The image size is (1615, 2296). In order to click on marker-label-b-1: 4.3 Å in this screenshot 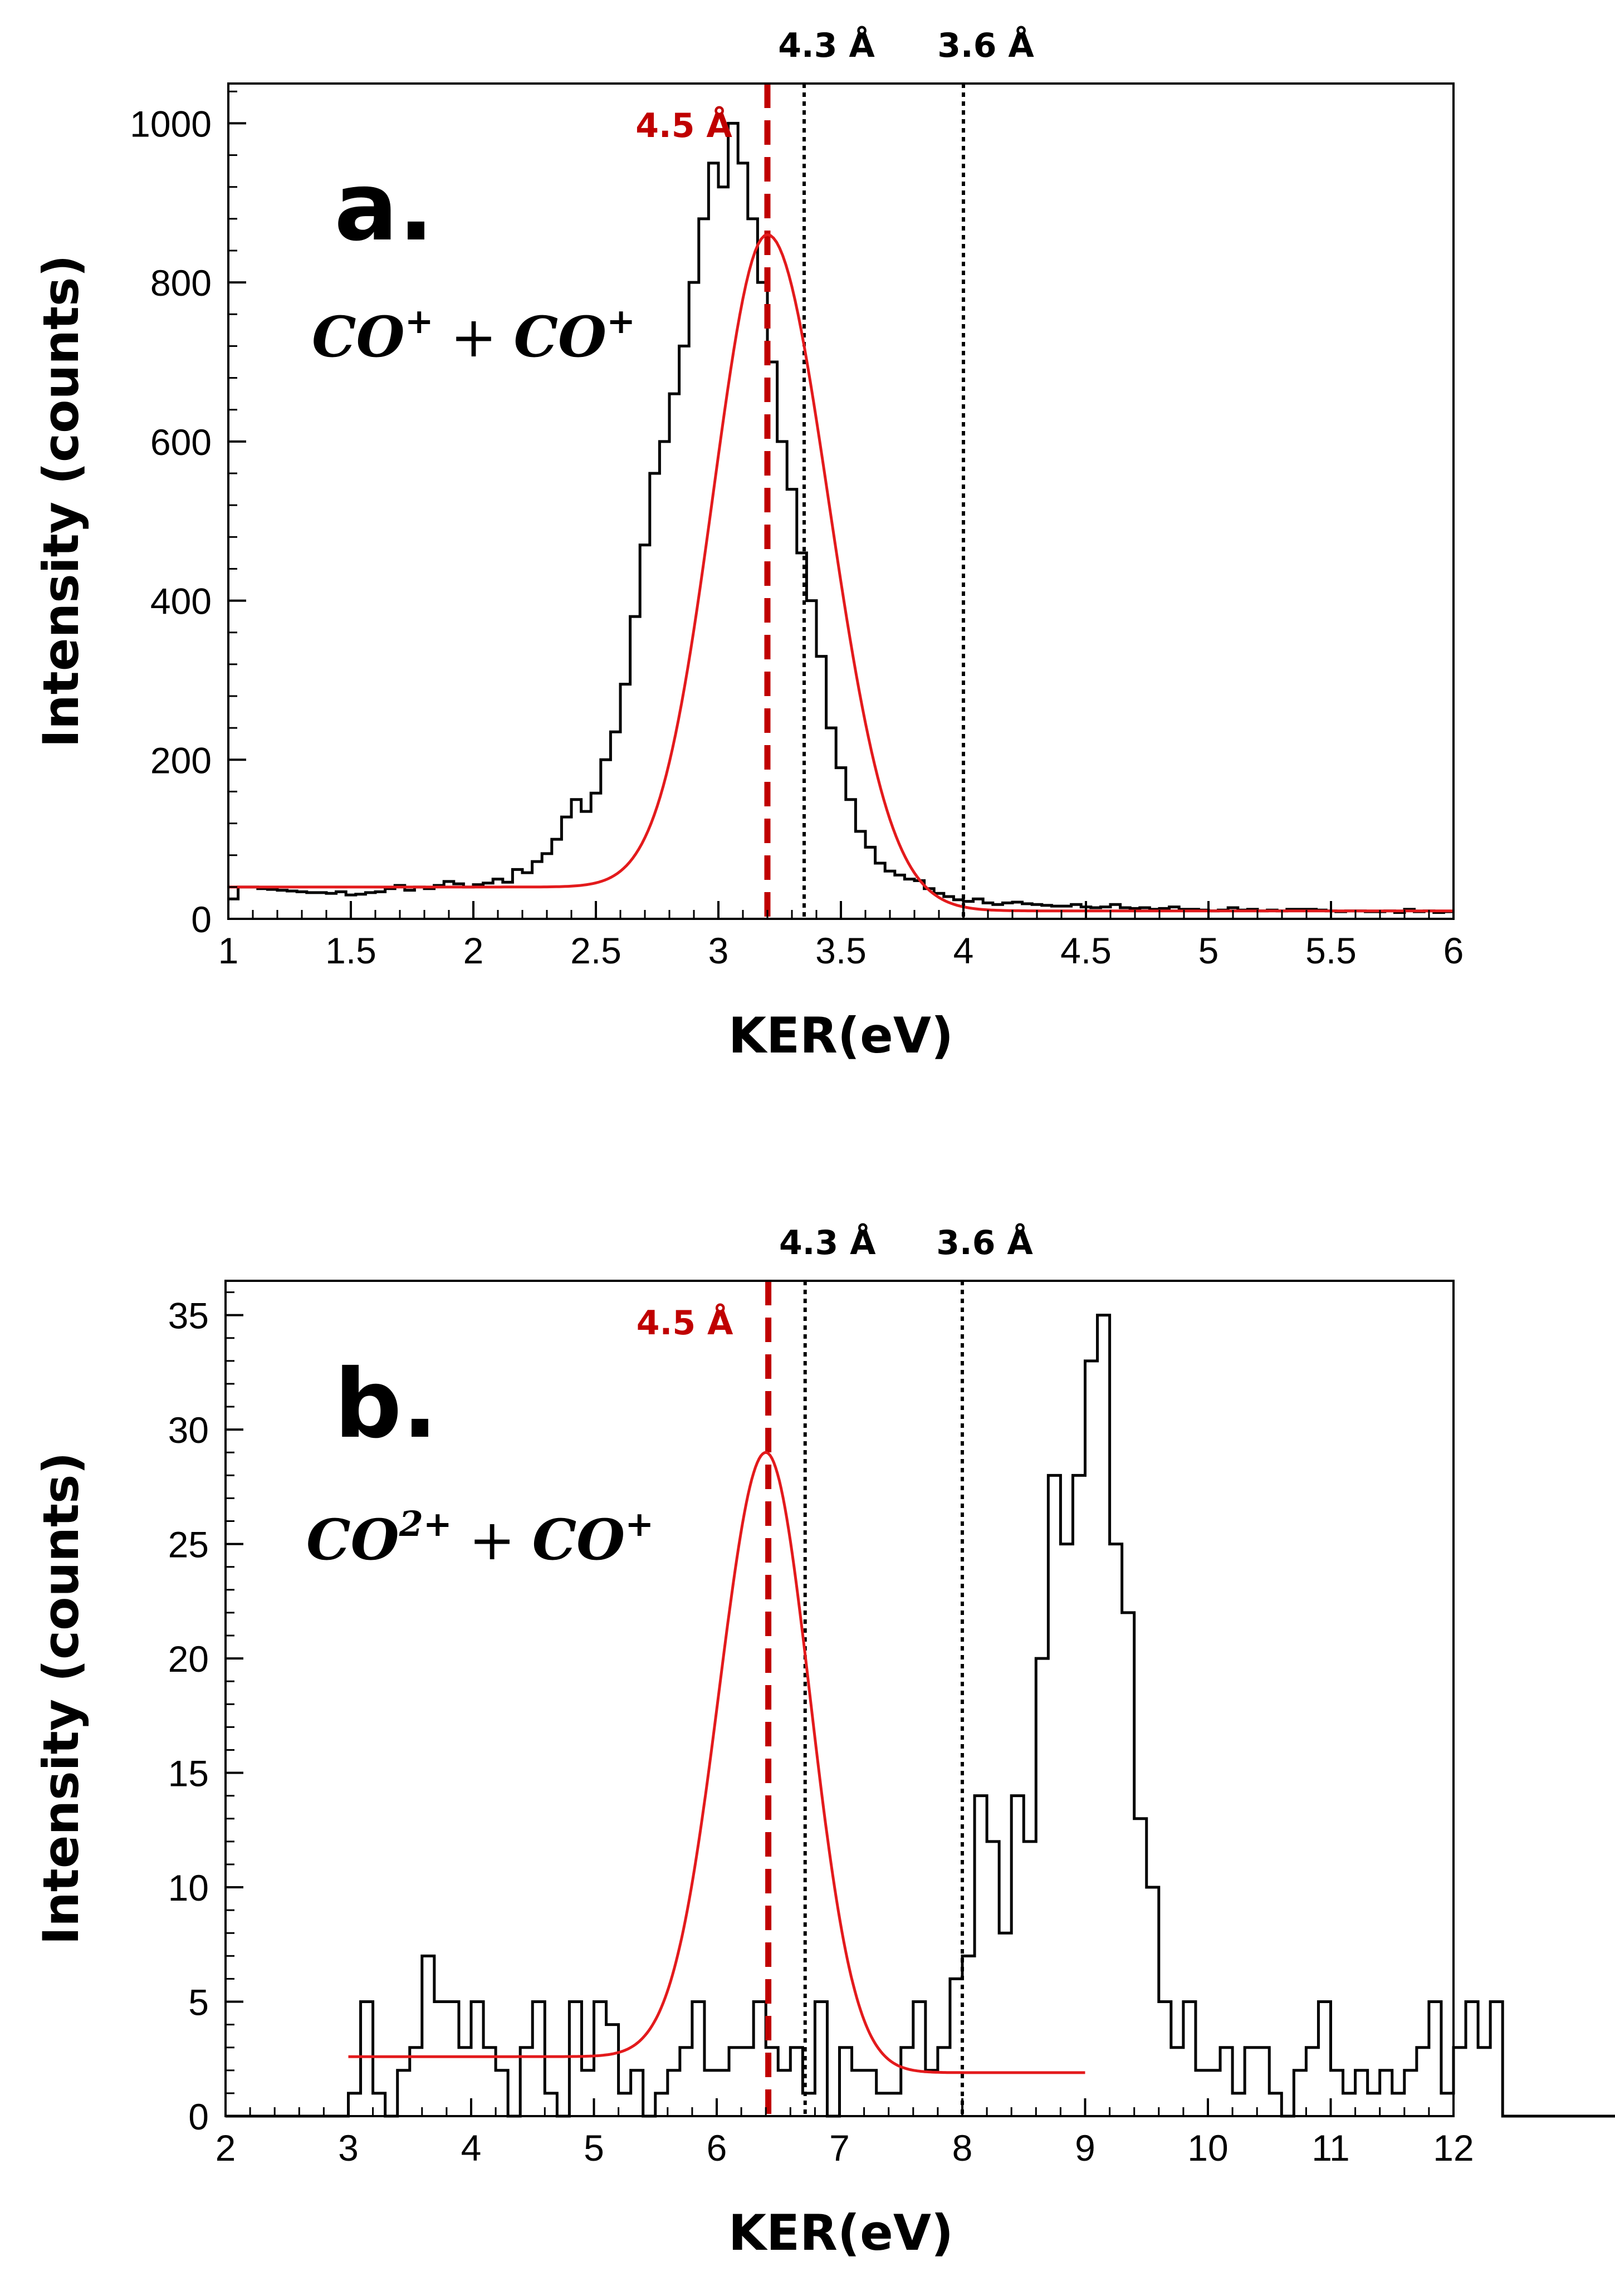, I will do `click(827, 1242)`.